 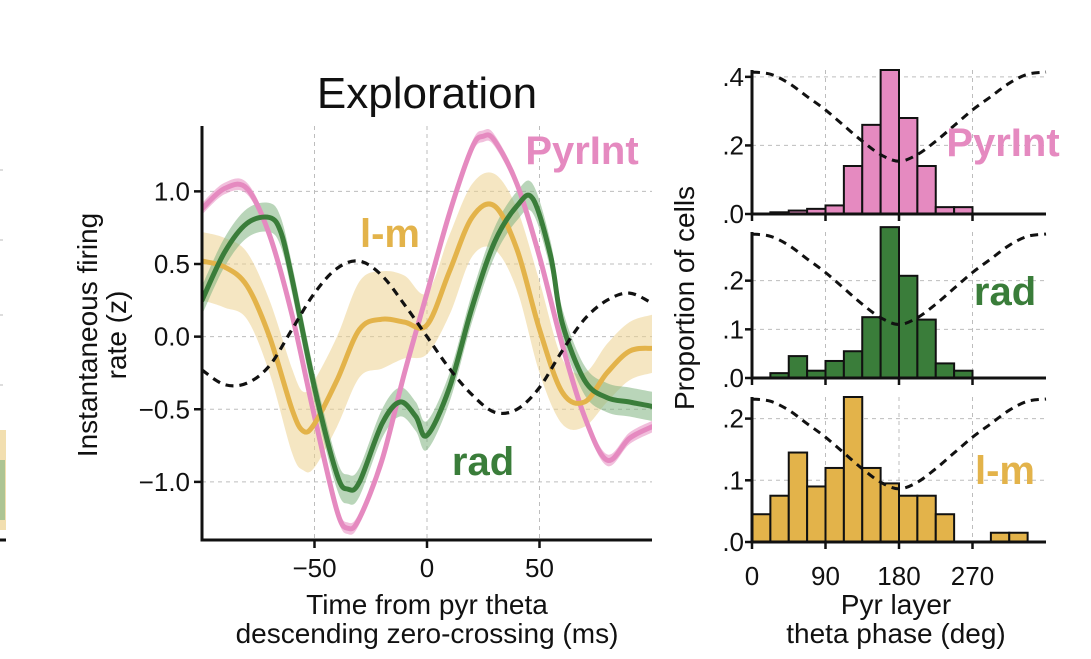 I want to click on x-axis-title-line1: Time from pyr theta, so click(x=427, y=604).